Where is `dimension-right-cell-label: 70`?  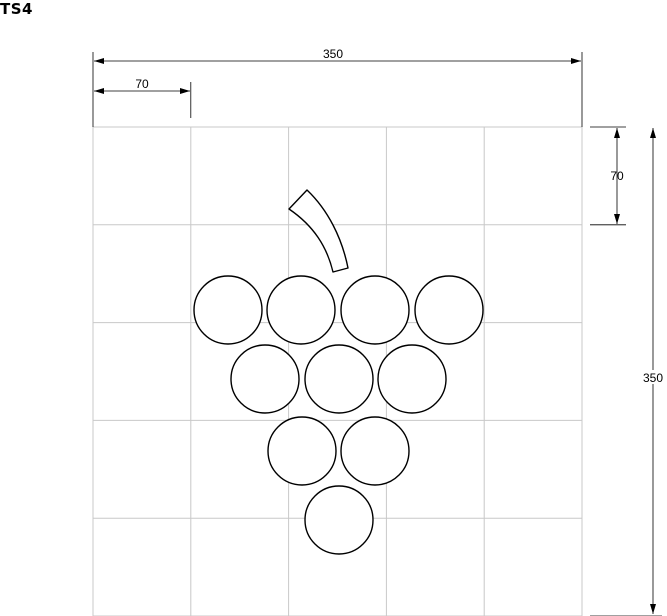
dimension-right-cell-label: 70 is located at coordinates (617, 176).